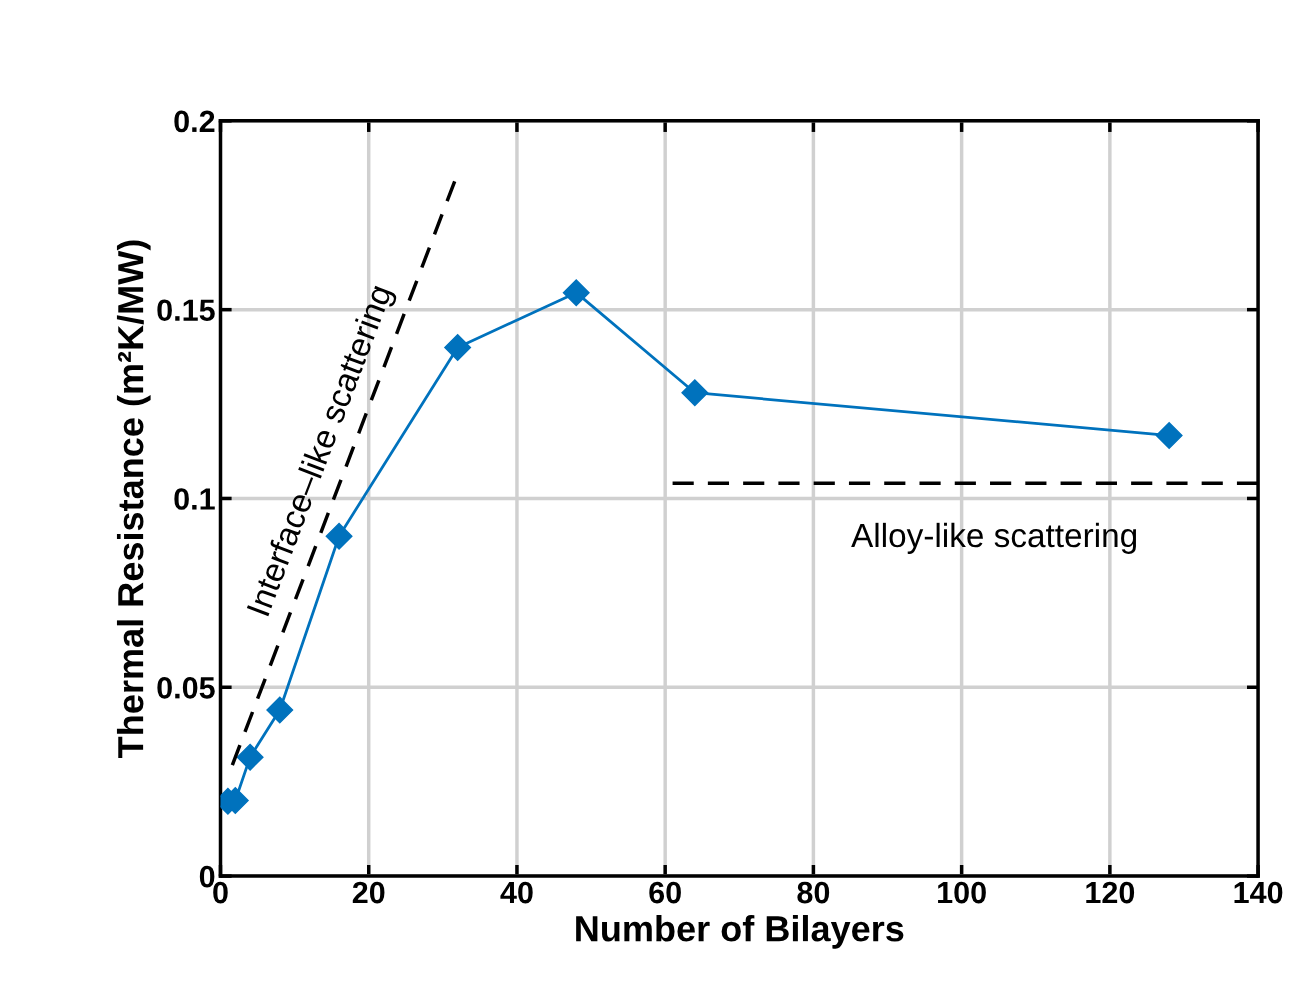 The width and height of the screenshot is (1297, 1007). Describe the element at coordinates (368, 892) in the screenshot. I see `x-tick-label: 20` at that location.